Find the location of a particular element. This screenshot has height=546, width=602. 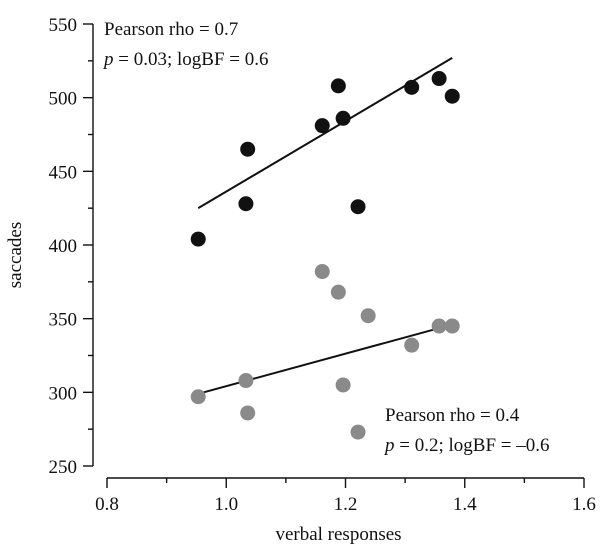

annotation-stats: = 0.2; logBF = –0.6 is located at coordinates (472, 445).